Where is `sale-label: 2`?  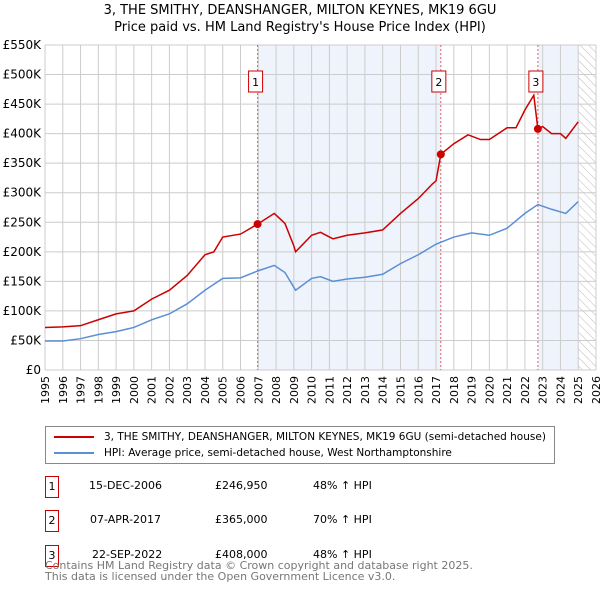
sale-label: 2 is located at coordinates (438, 82).